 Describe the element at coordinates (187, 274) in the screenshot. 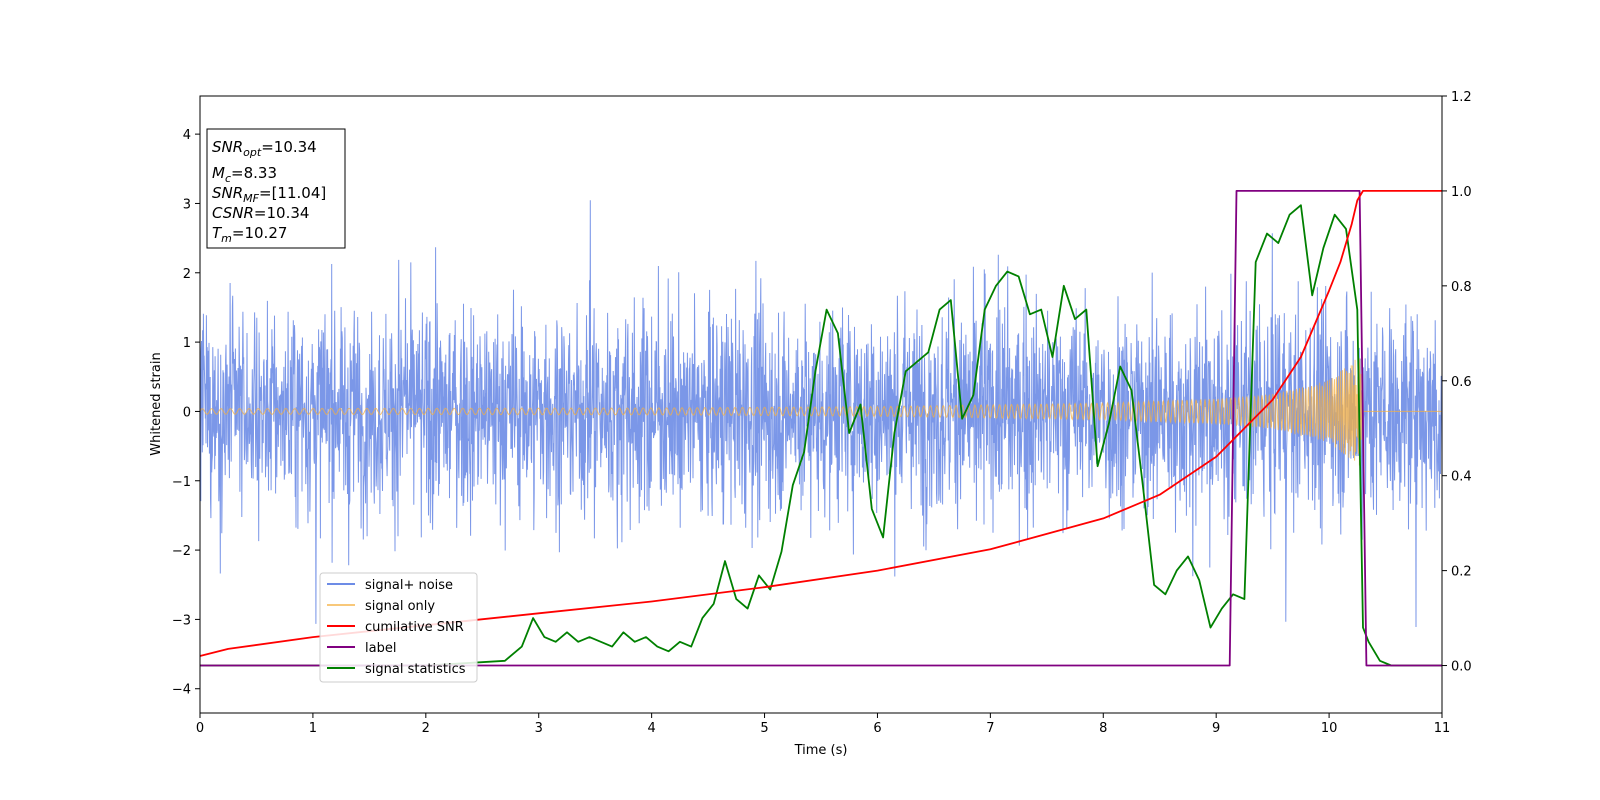

I see `y-tick-label: 2` at that location.